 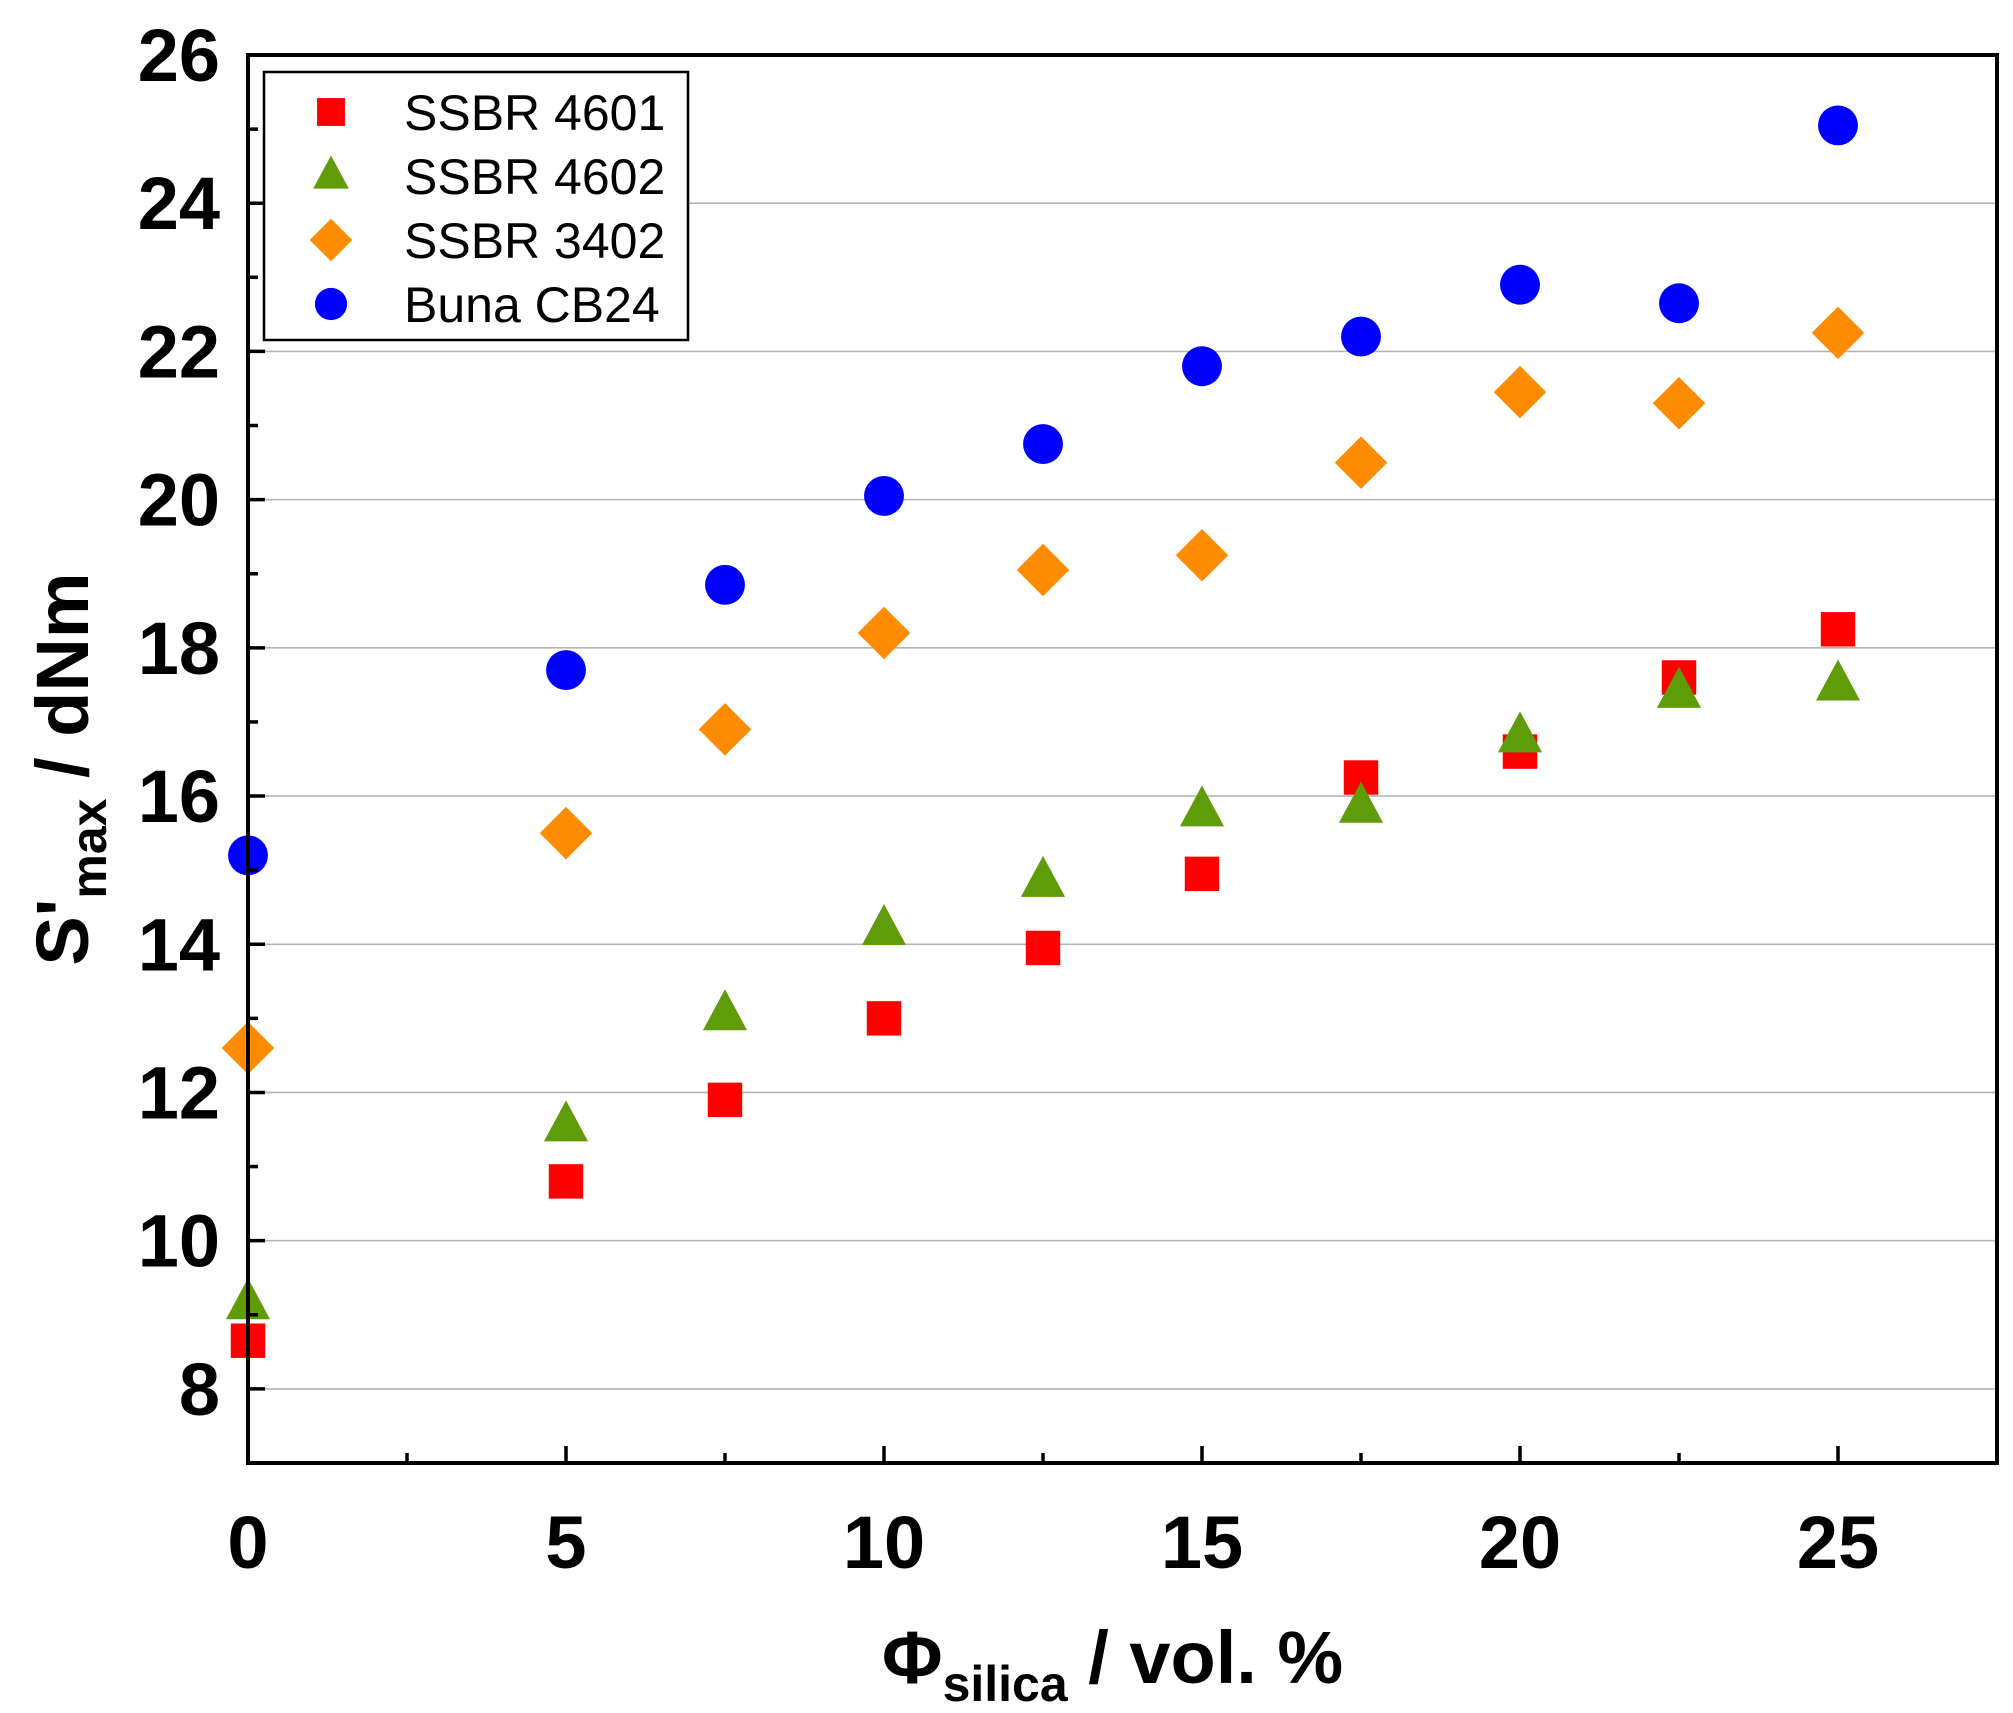 I want to click on legend-item: SSBR 4601, so click(x=491, y=113).